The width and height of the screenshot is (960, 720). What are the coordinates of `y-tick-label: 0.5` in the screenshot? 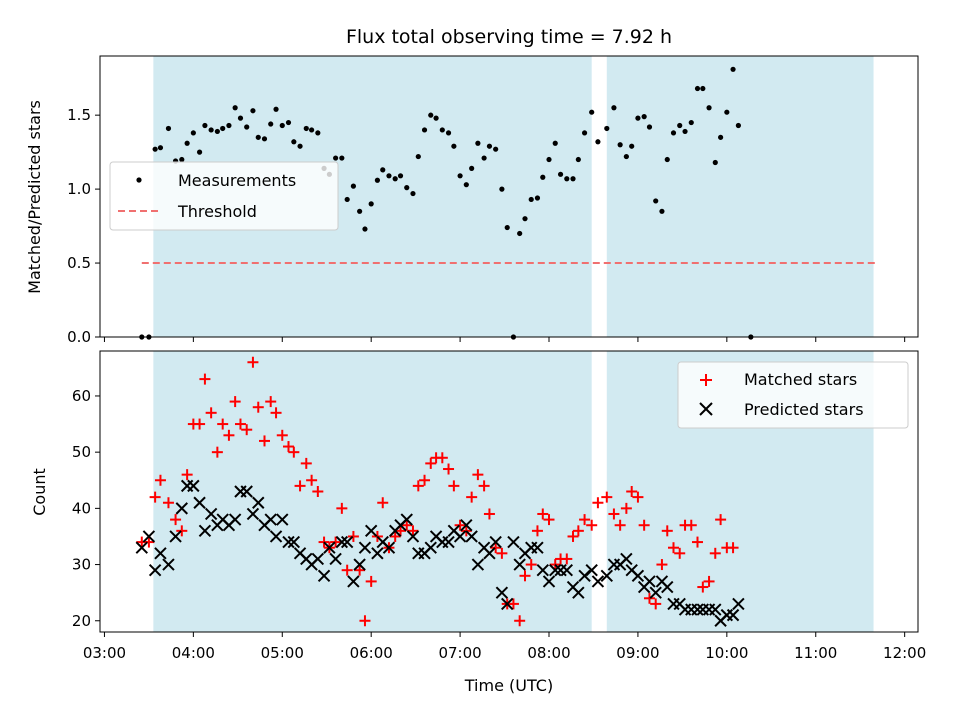 It's located at (79, 263).